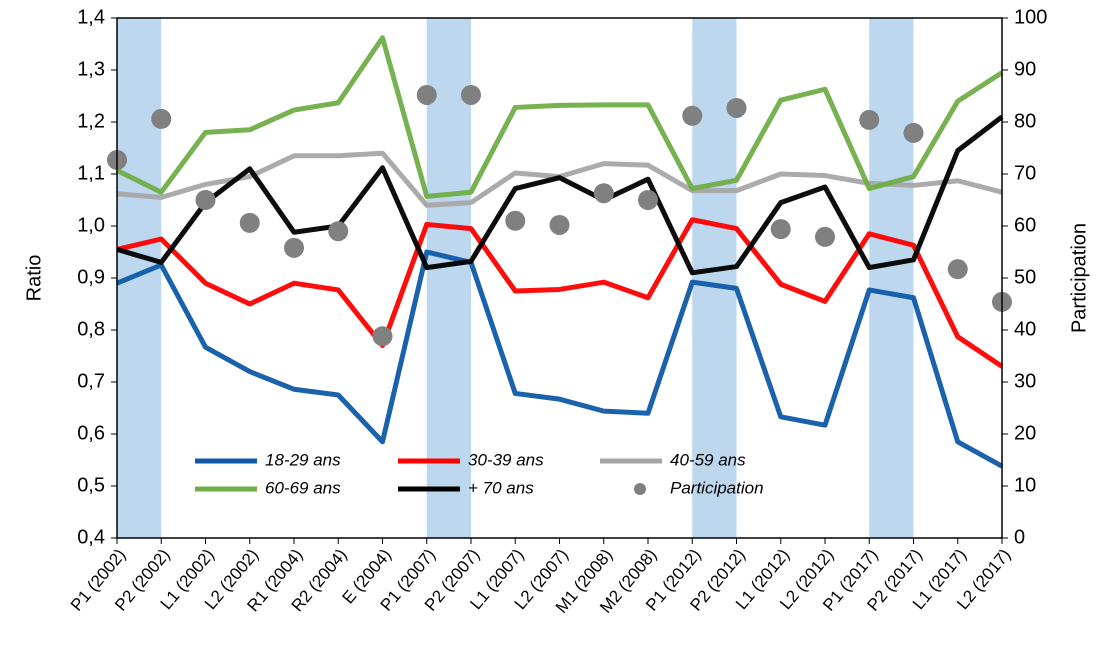 The width and height of the screenshot is (1098, 652). I want to click on y2-tick-label: 80, so click(1025, 121).